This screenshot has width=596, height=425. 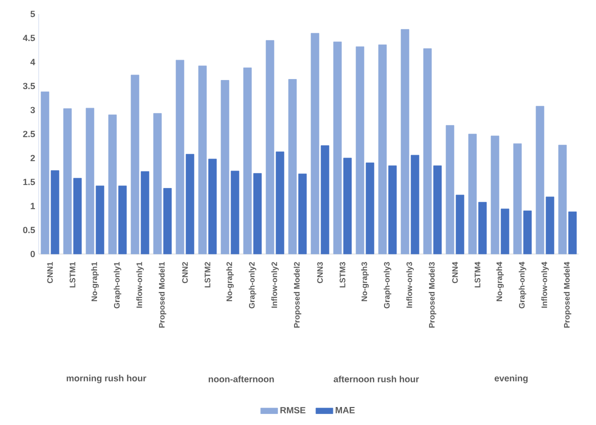 What do you see at coordinates (32, 206) in the screenshot?
I see `y-tick-label: 1` at bounding box center [32, 206].